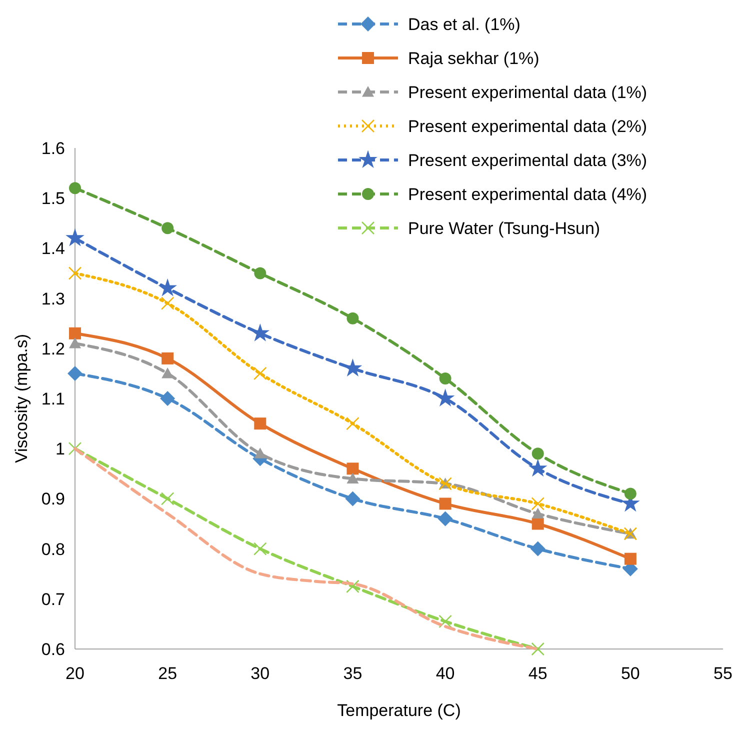 The width and height of the screenshot is (746, 731). Describe the element at coordinates (53, 198) in the screenshot. I see `y-tick-label: 1.5` at that location.